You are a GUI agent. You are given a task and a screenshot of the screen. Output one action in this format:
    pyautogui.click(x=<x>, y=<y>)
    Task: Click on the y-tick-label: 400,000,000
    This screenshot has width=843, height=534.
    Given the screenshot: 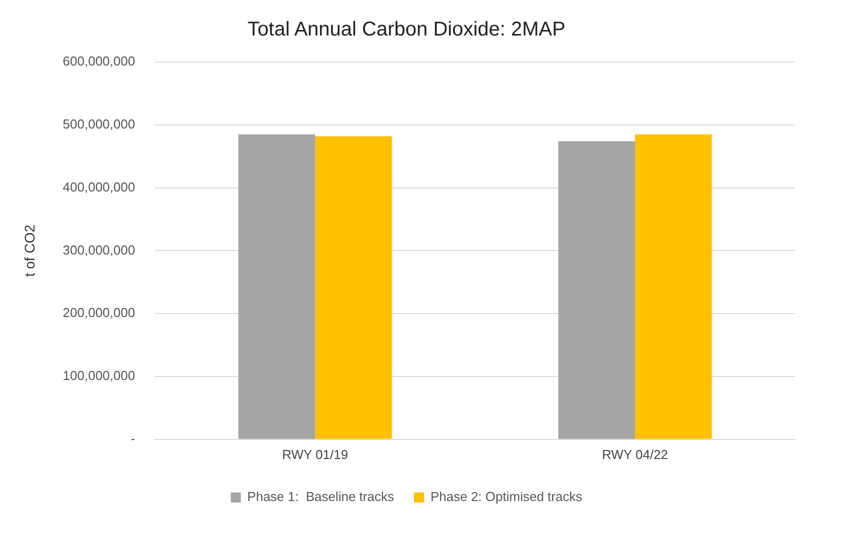 What is the action you would take?
    pyautogui.click(x=99, y=186)
    